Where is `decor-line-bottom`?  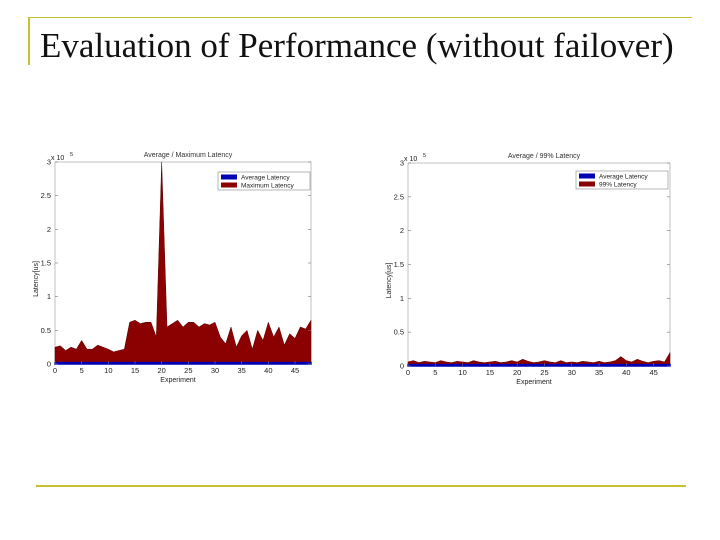
decor-line-bottom is located at coordinates (361, 486).